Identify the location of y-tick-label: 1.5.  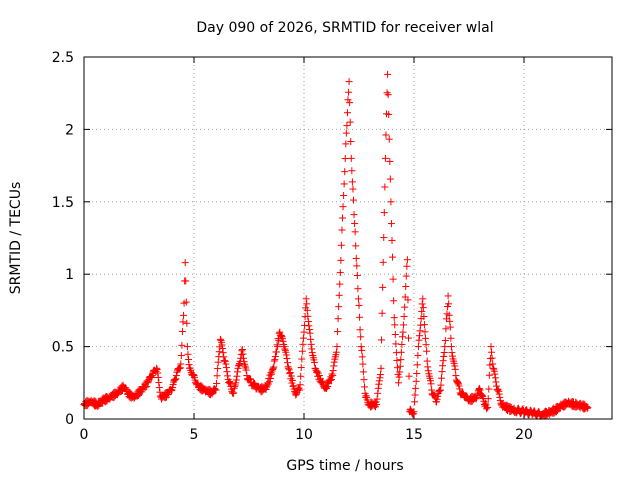
(63, 203).